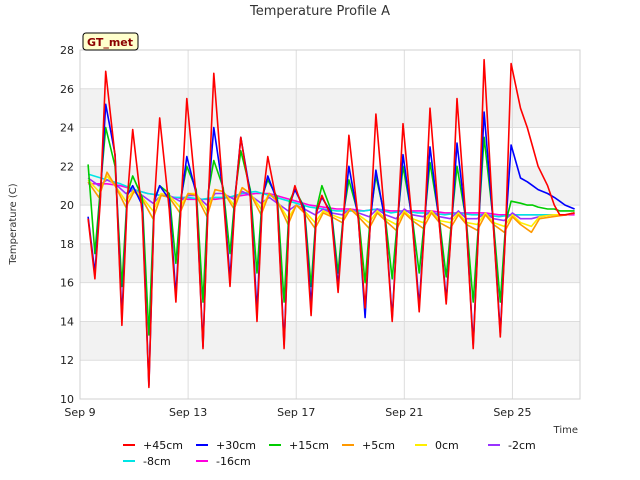 Image resolution: width=640 pixels, height=480 pixels. Describe the element at coordinates (404, 412) in the screenshot. I see `x-tick-label: Sep 21` at that location.